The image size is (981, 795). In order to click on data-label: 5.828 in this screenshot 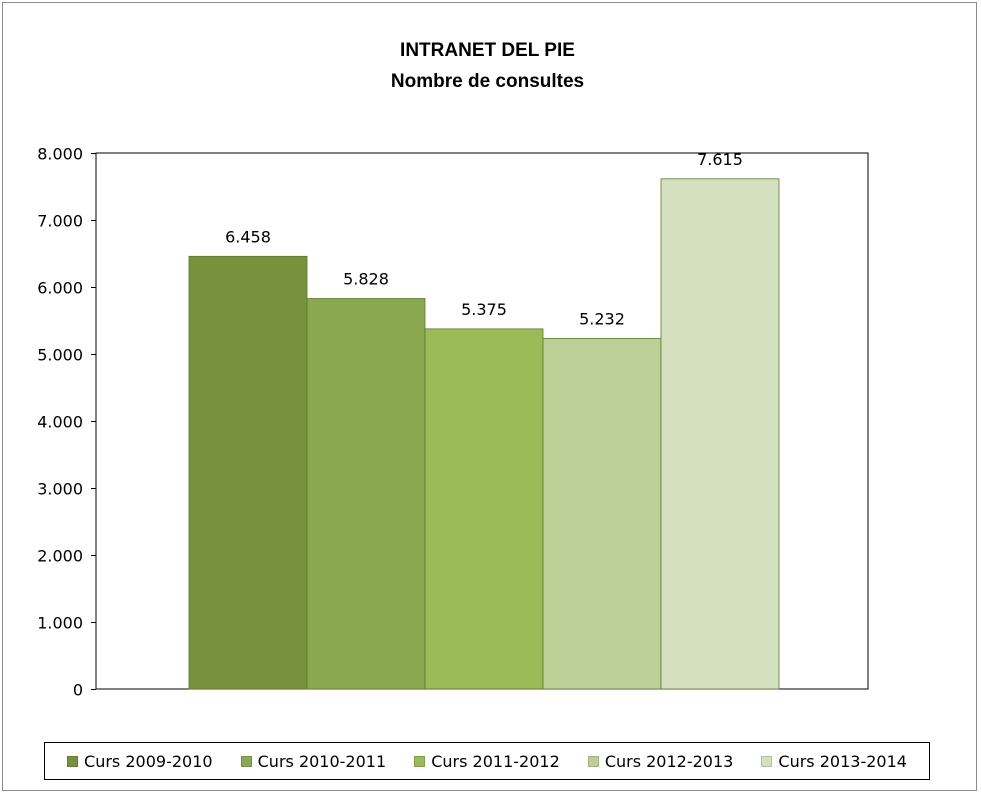, I will do `click(366, 279)`.